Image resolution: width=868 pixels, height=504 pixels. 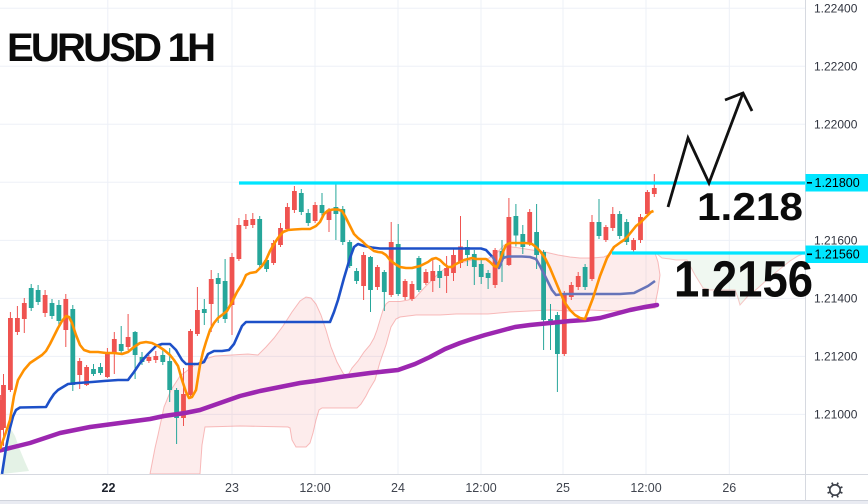 What do you see at coordinates (232, 488) in the screenshot?
I see `svg-text: 23` at bounding box center [232, 488].